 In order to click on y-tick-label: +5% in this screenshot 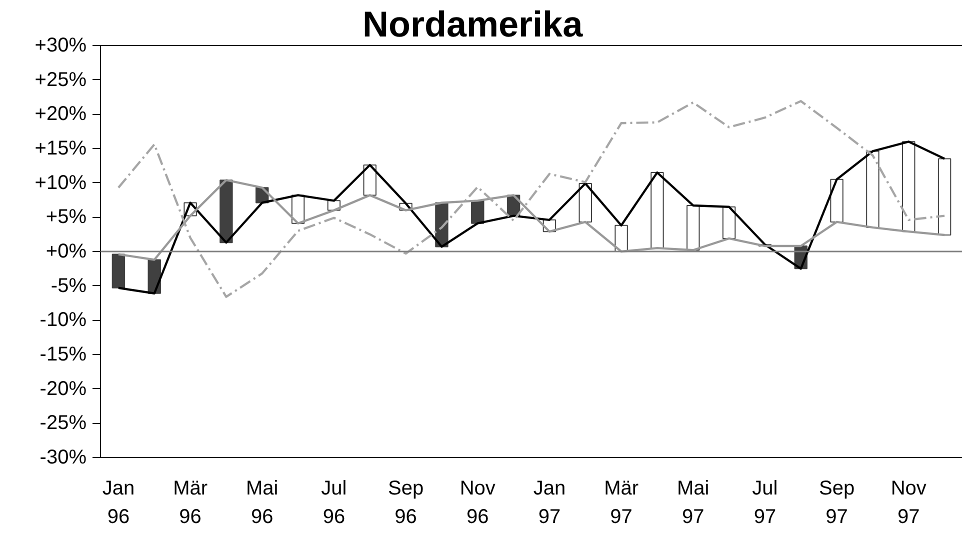, I will do `click(66, 217)`.